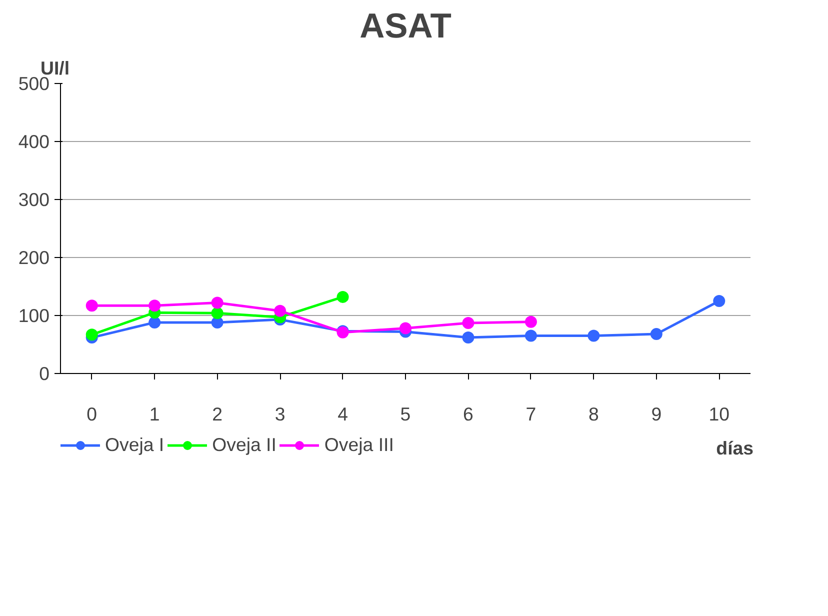 The height and width of the screenshot is (616, 828). Describe the element at coordinates (34, 199) in the screenshot. I see `y-tick-label: 300` at that location.